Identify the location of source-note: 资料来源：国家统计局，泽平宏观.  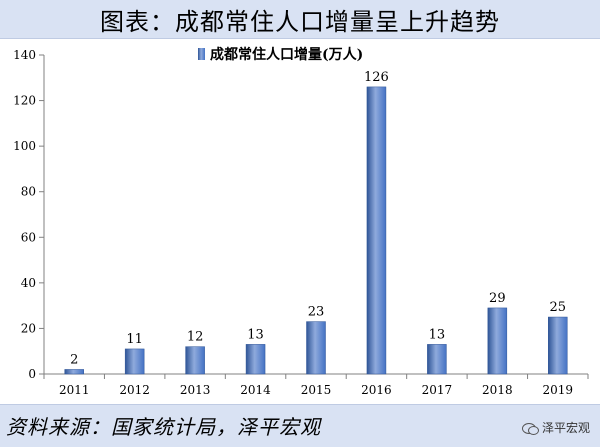
(163, 427).